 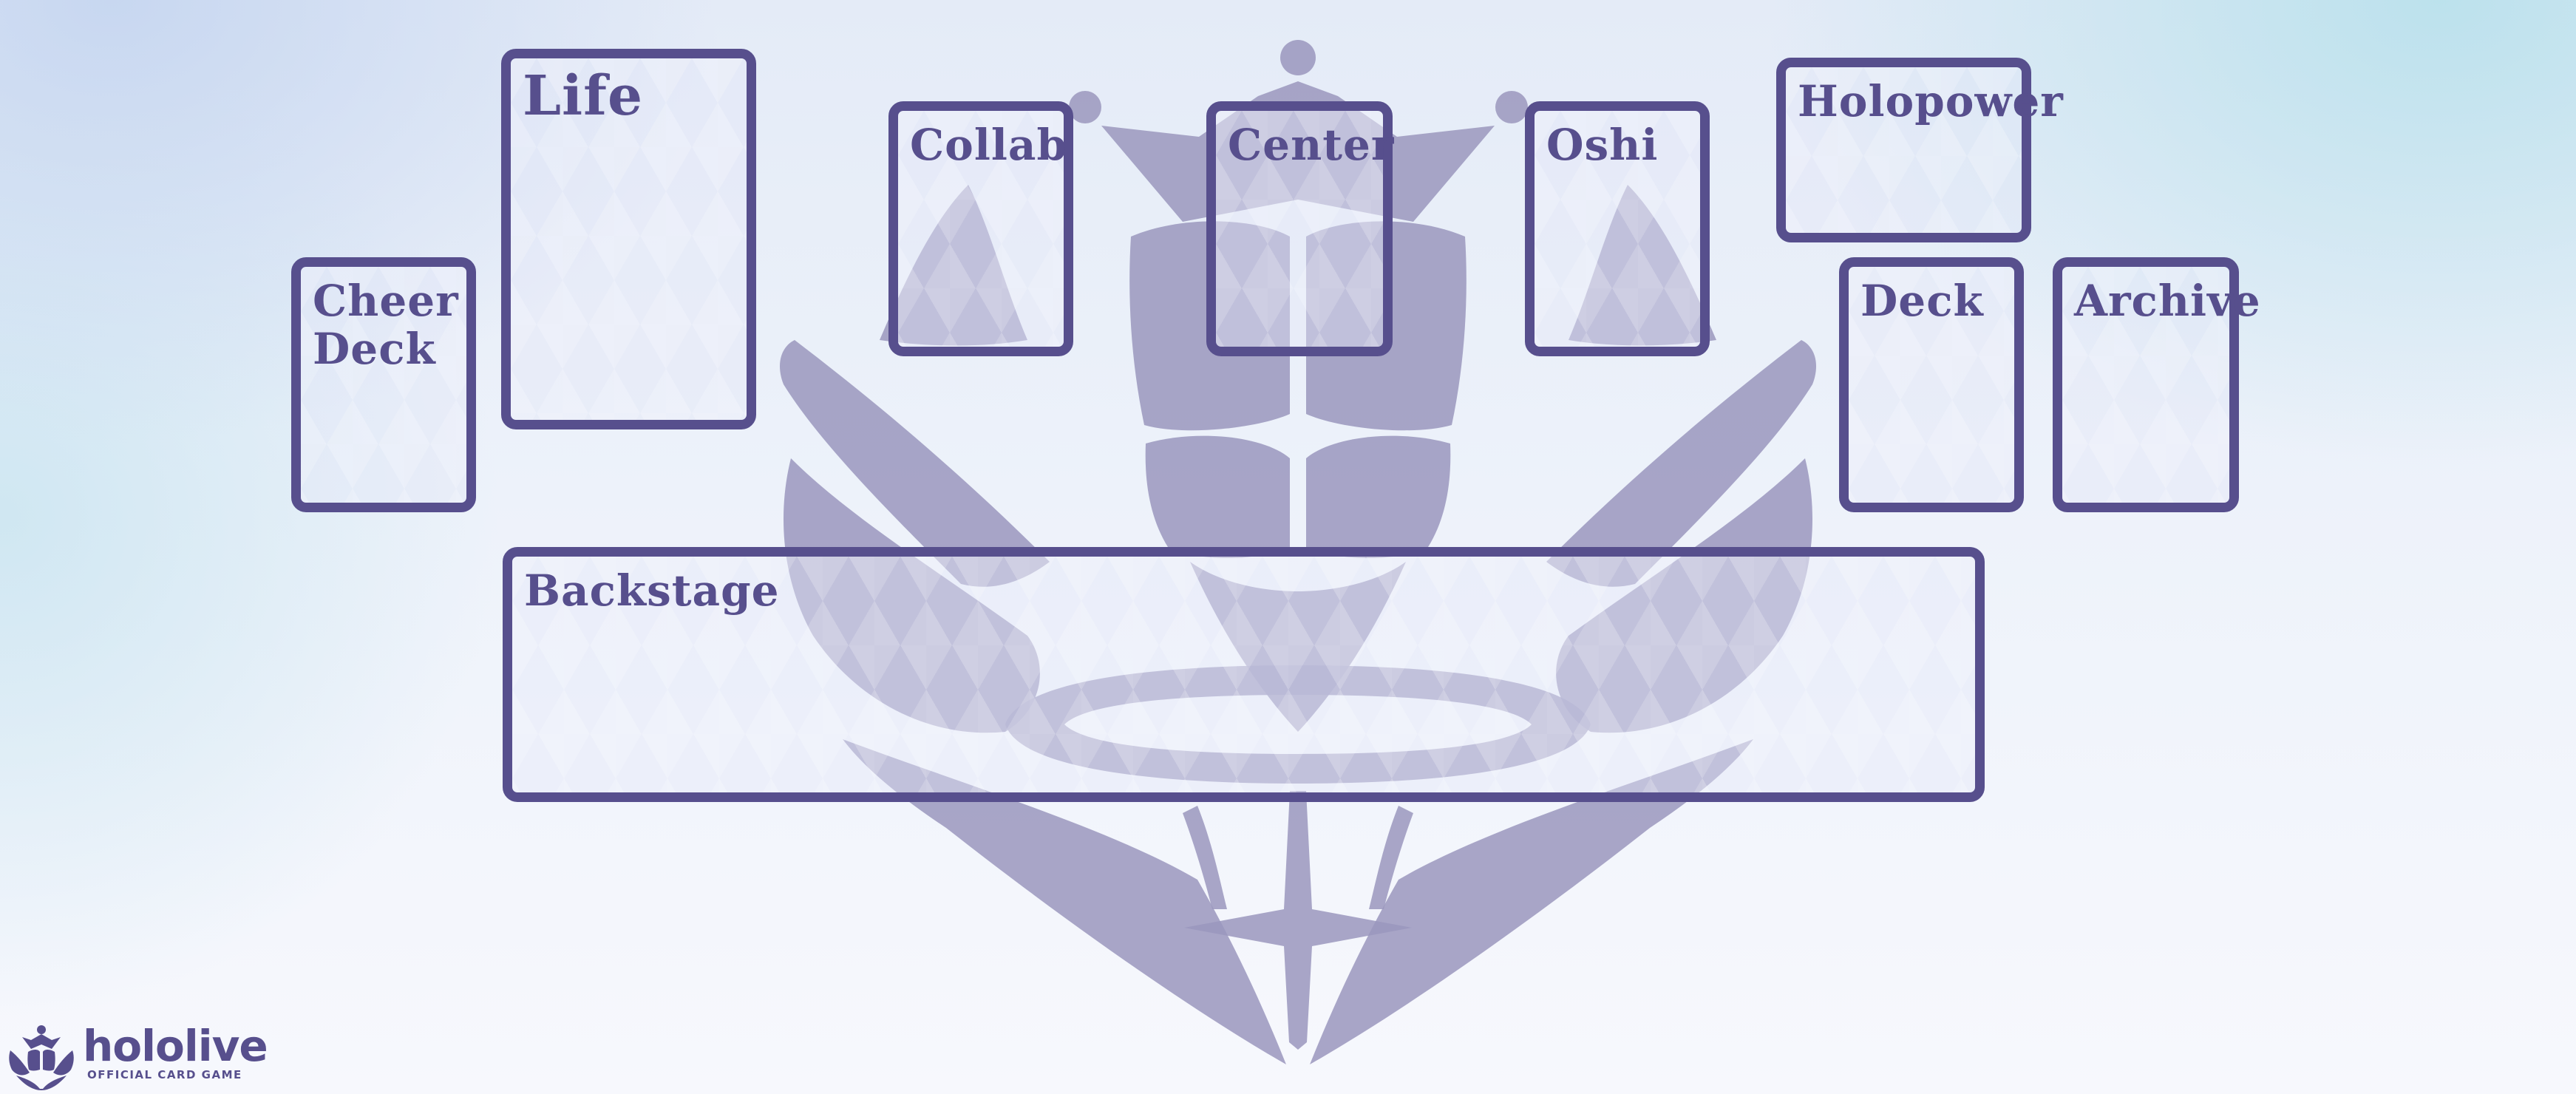 What do you see at coordinates (989, 145) in the screenshot?
I see `collab-label: Collab` at bounding box center [989, 145].